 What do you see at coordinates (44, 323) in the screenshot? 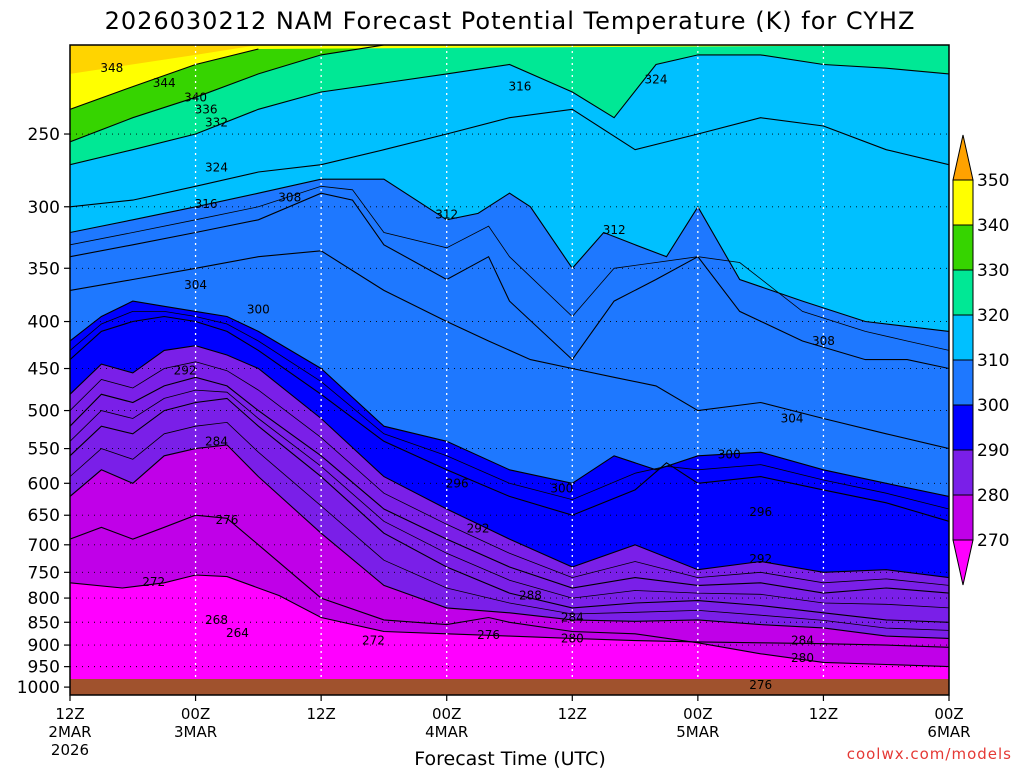
I see `y-tick-label: 400` at bounding box center [44, 323].